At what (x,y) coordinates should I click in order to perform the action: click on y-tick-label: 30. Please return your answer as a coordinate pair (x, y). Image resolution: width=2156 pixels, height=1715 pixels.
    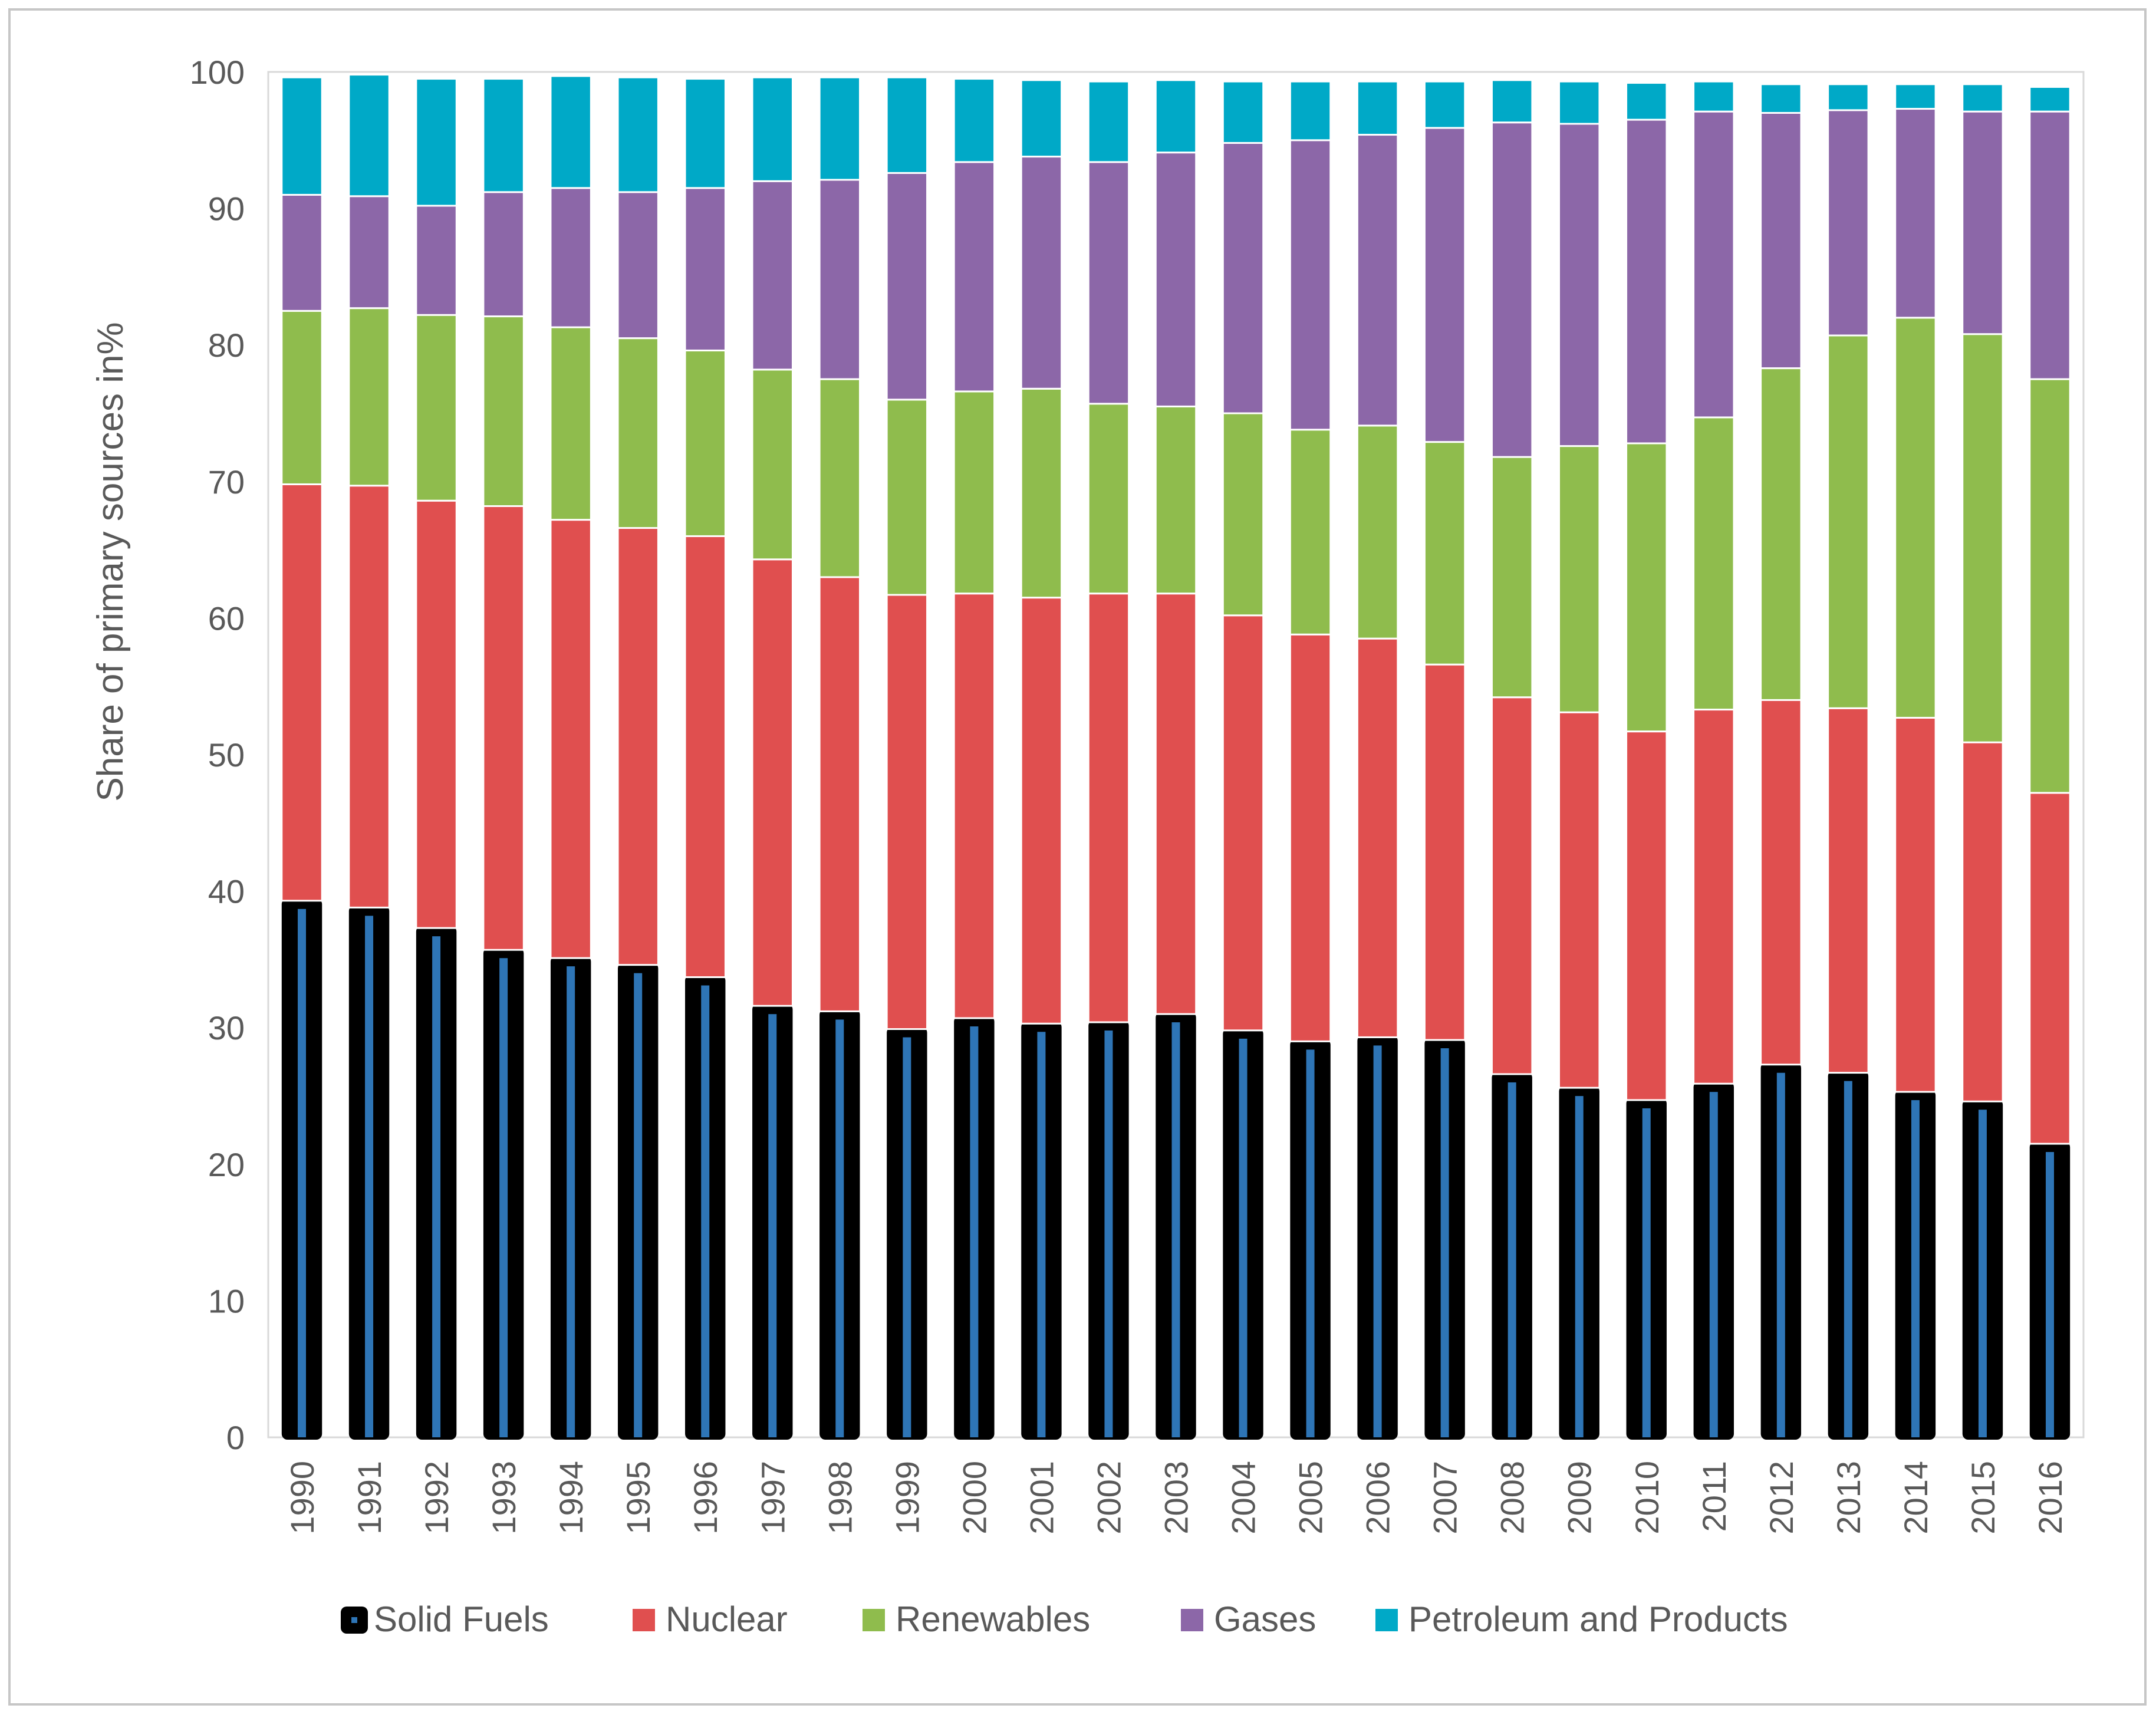
    Looking at the image, I should click on (227, 1027).